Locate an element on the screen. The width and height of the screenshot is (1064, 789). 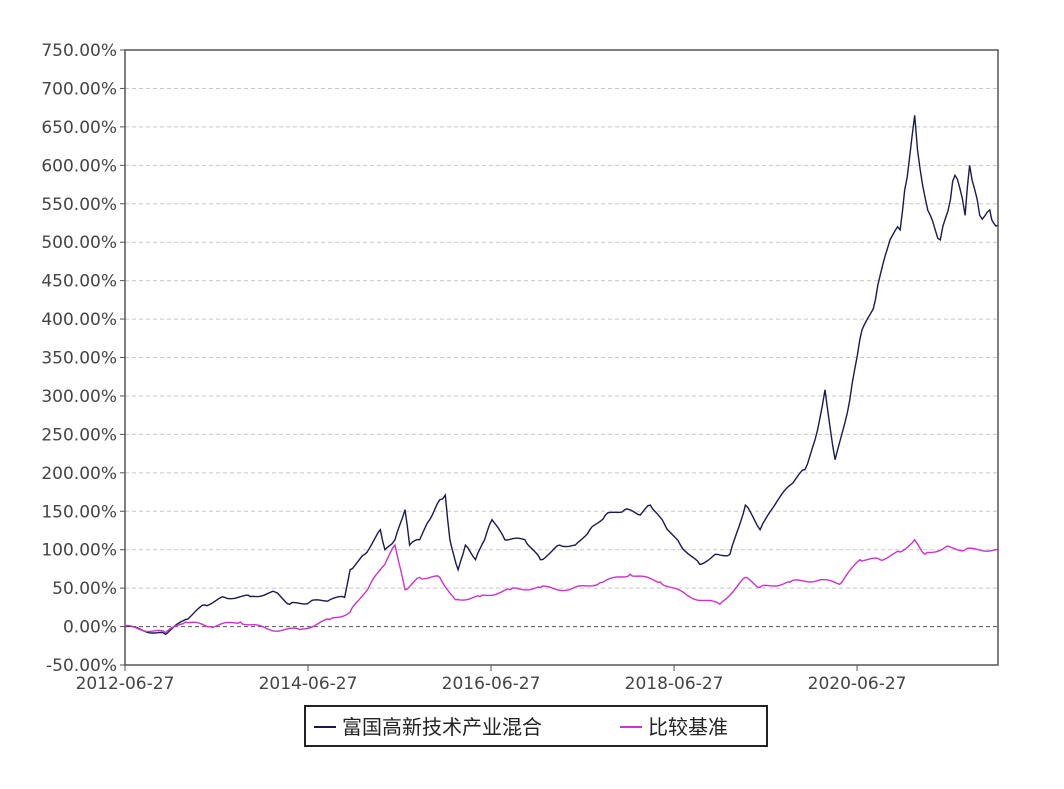
y-tick-label: 400.00% is located at coordinates (79, 320).